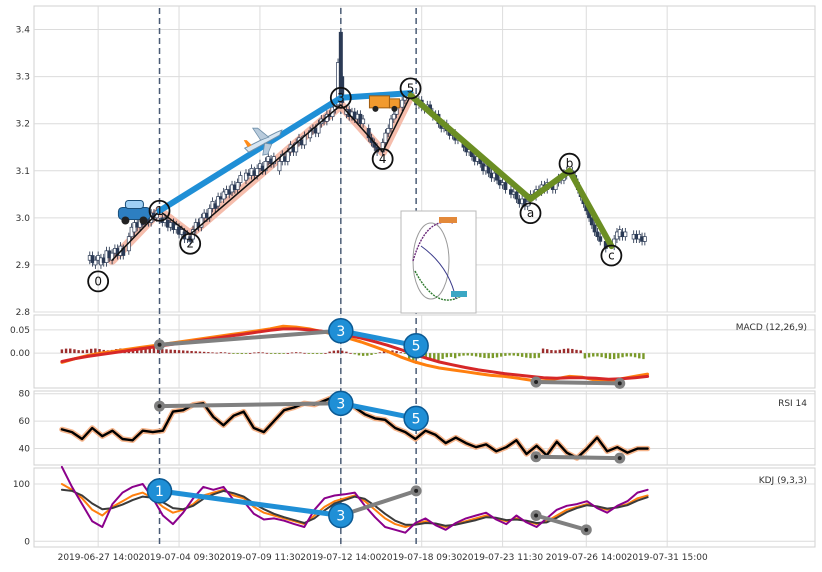  Describe the element at coordinates (355, 353) in the screenshot. I see `macd-layer: 35` at that location.